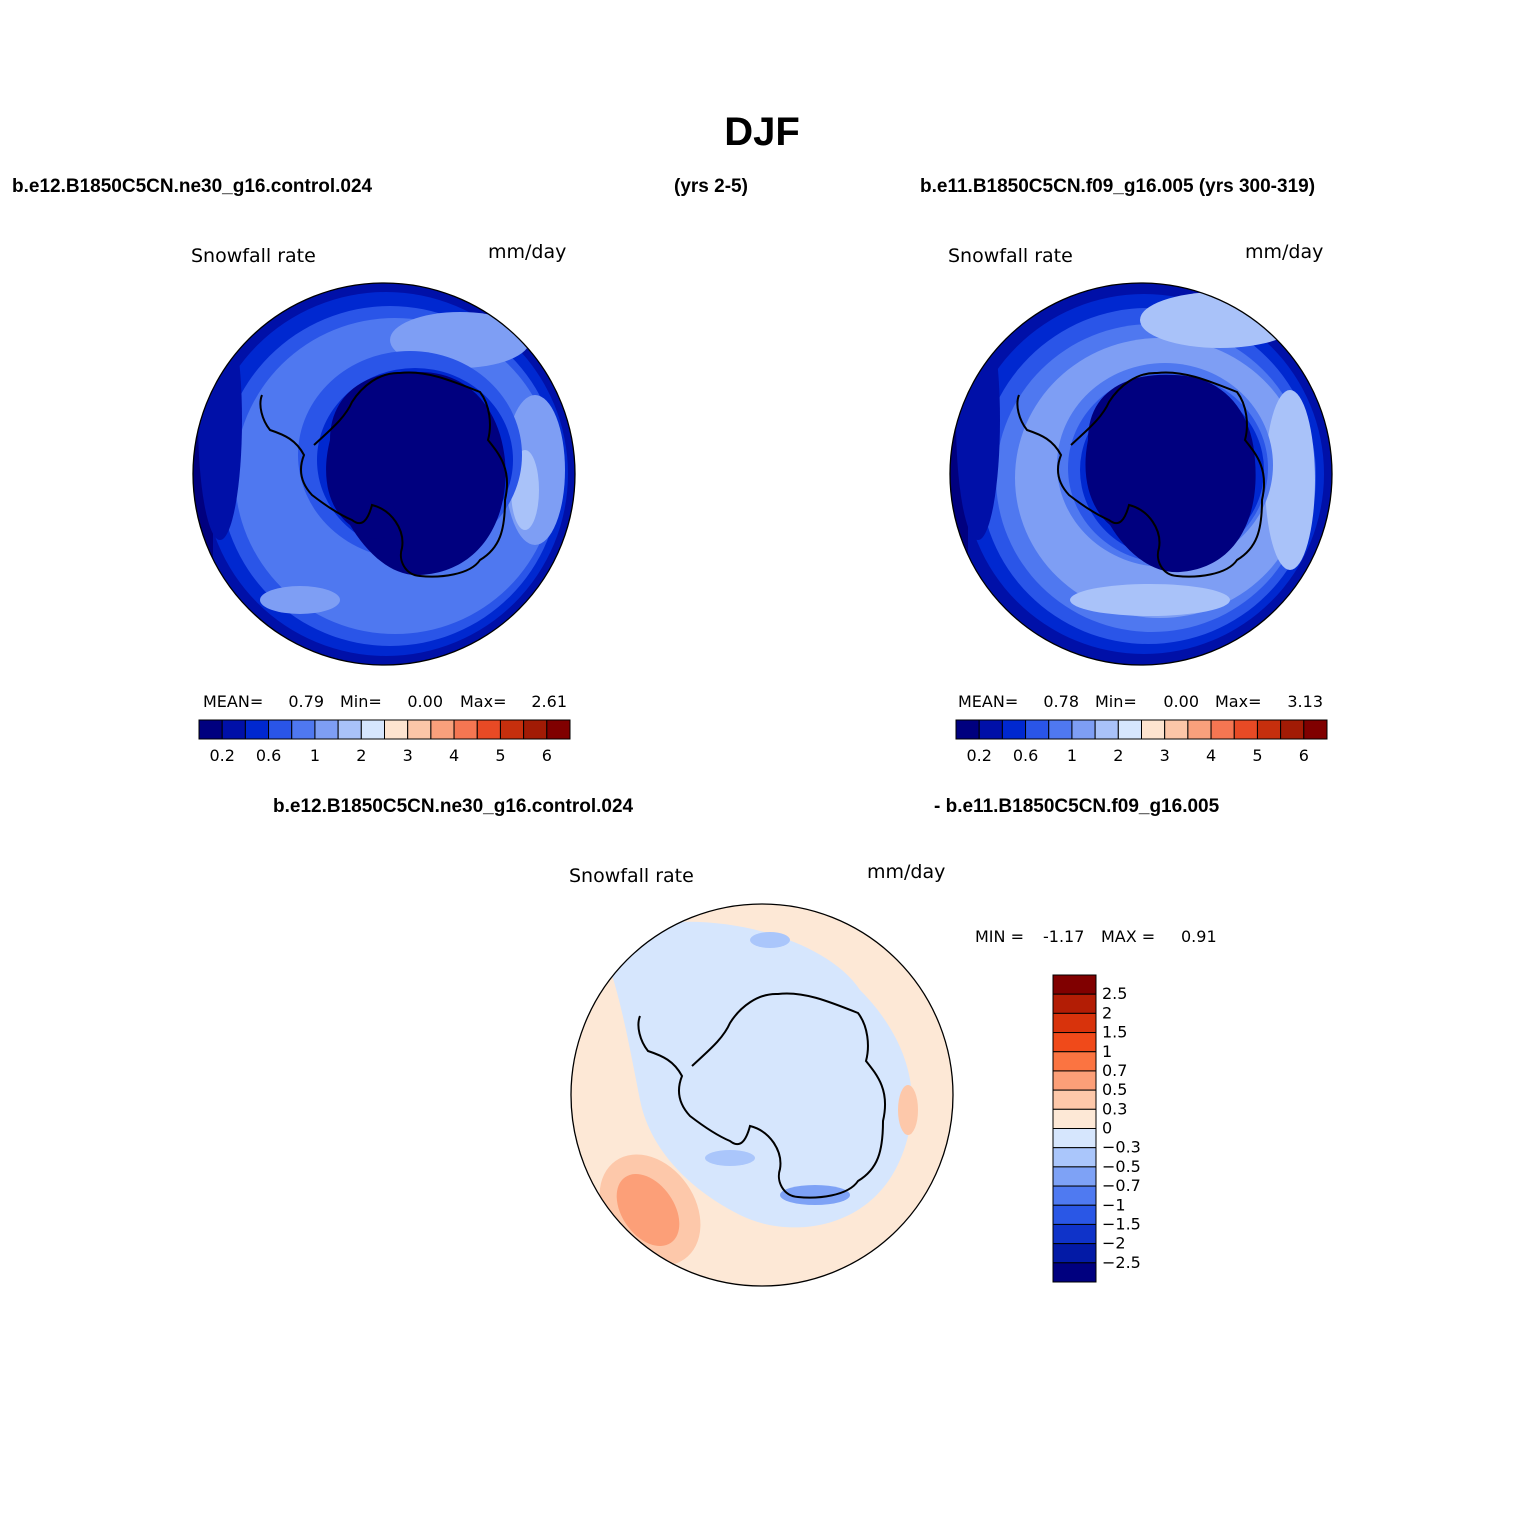 This screenshot has width=1525, height=1525. I want to click on panel-left-min-value: 0.00, so click(425, 701).